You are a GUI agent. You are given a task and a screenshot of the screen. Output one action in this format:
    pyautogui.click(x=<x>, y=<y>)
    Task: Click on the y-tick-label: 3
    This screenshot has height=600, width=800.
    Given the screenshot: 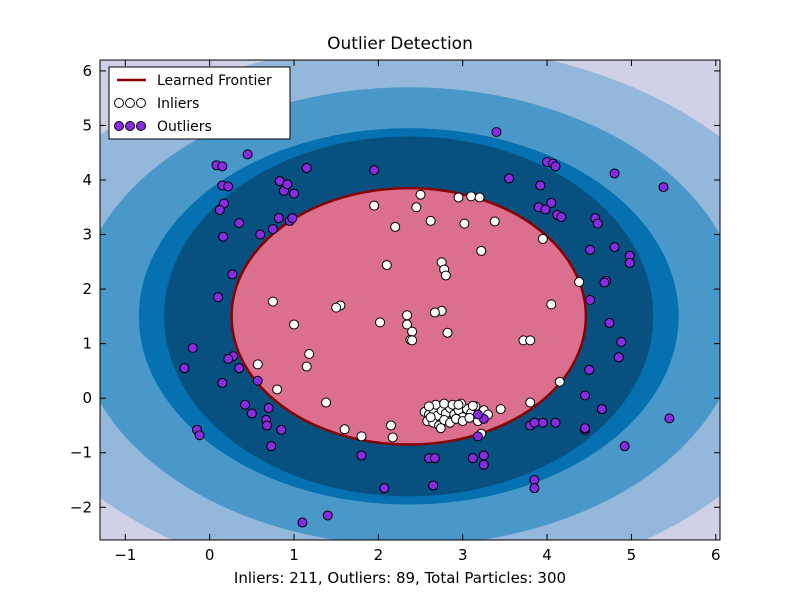 What is the action you would take?
    pyautogui.click(x=87, y=235)
    